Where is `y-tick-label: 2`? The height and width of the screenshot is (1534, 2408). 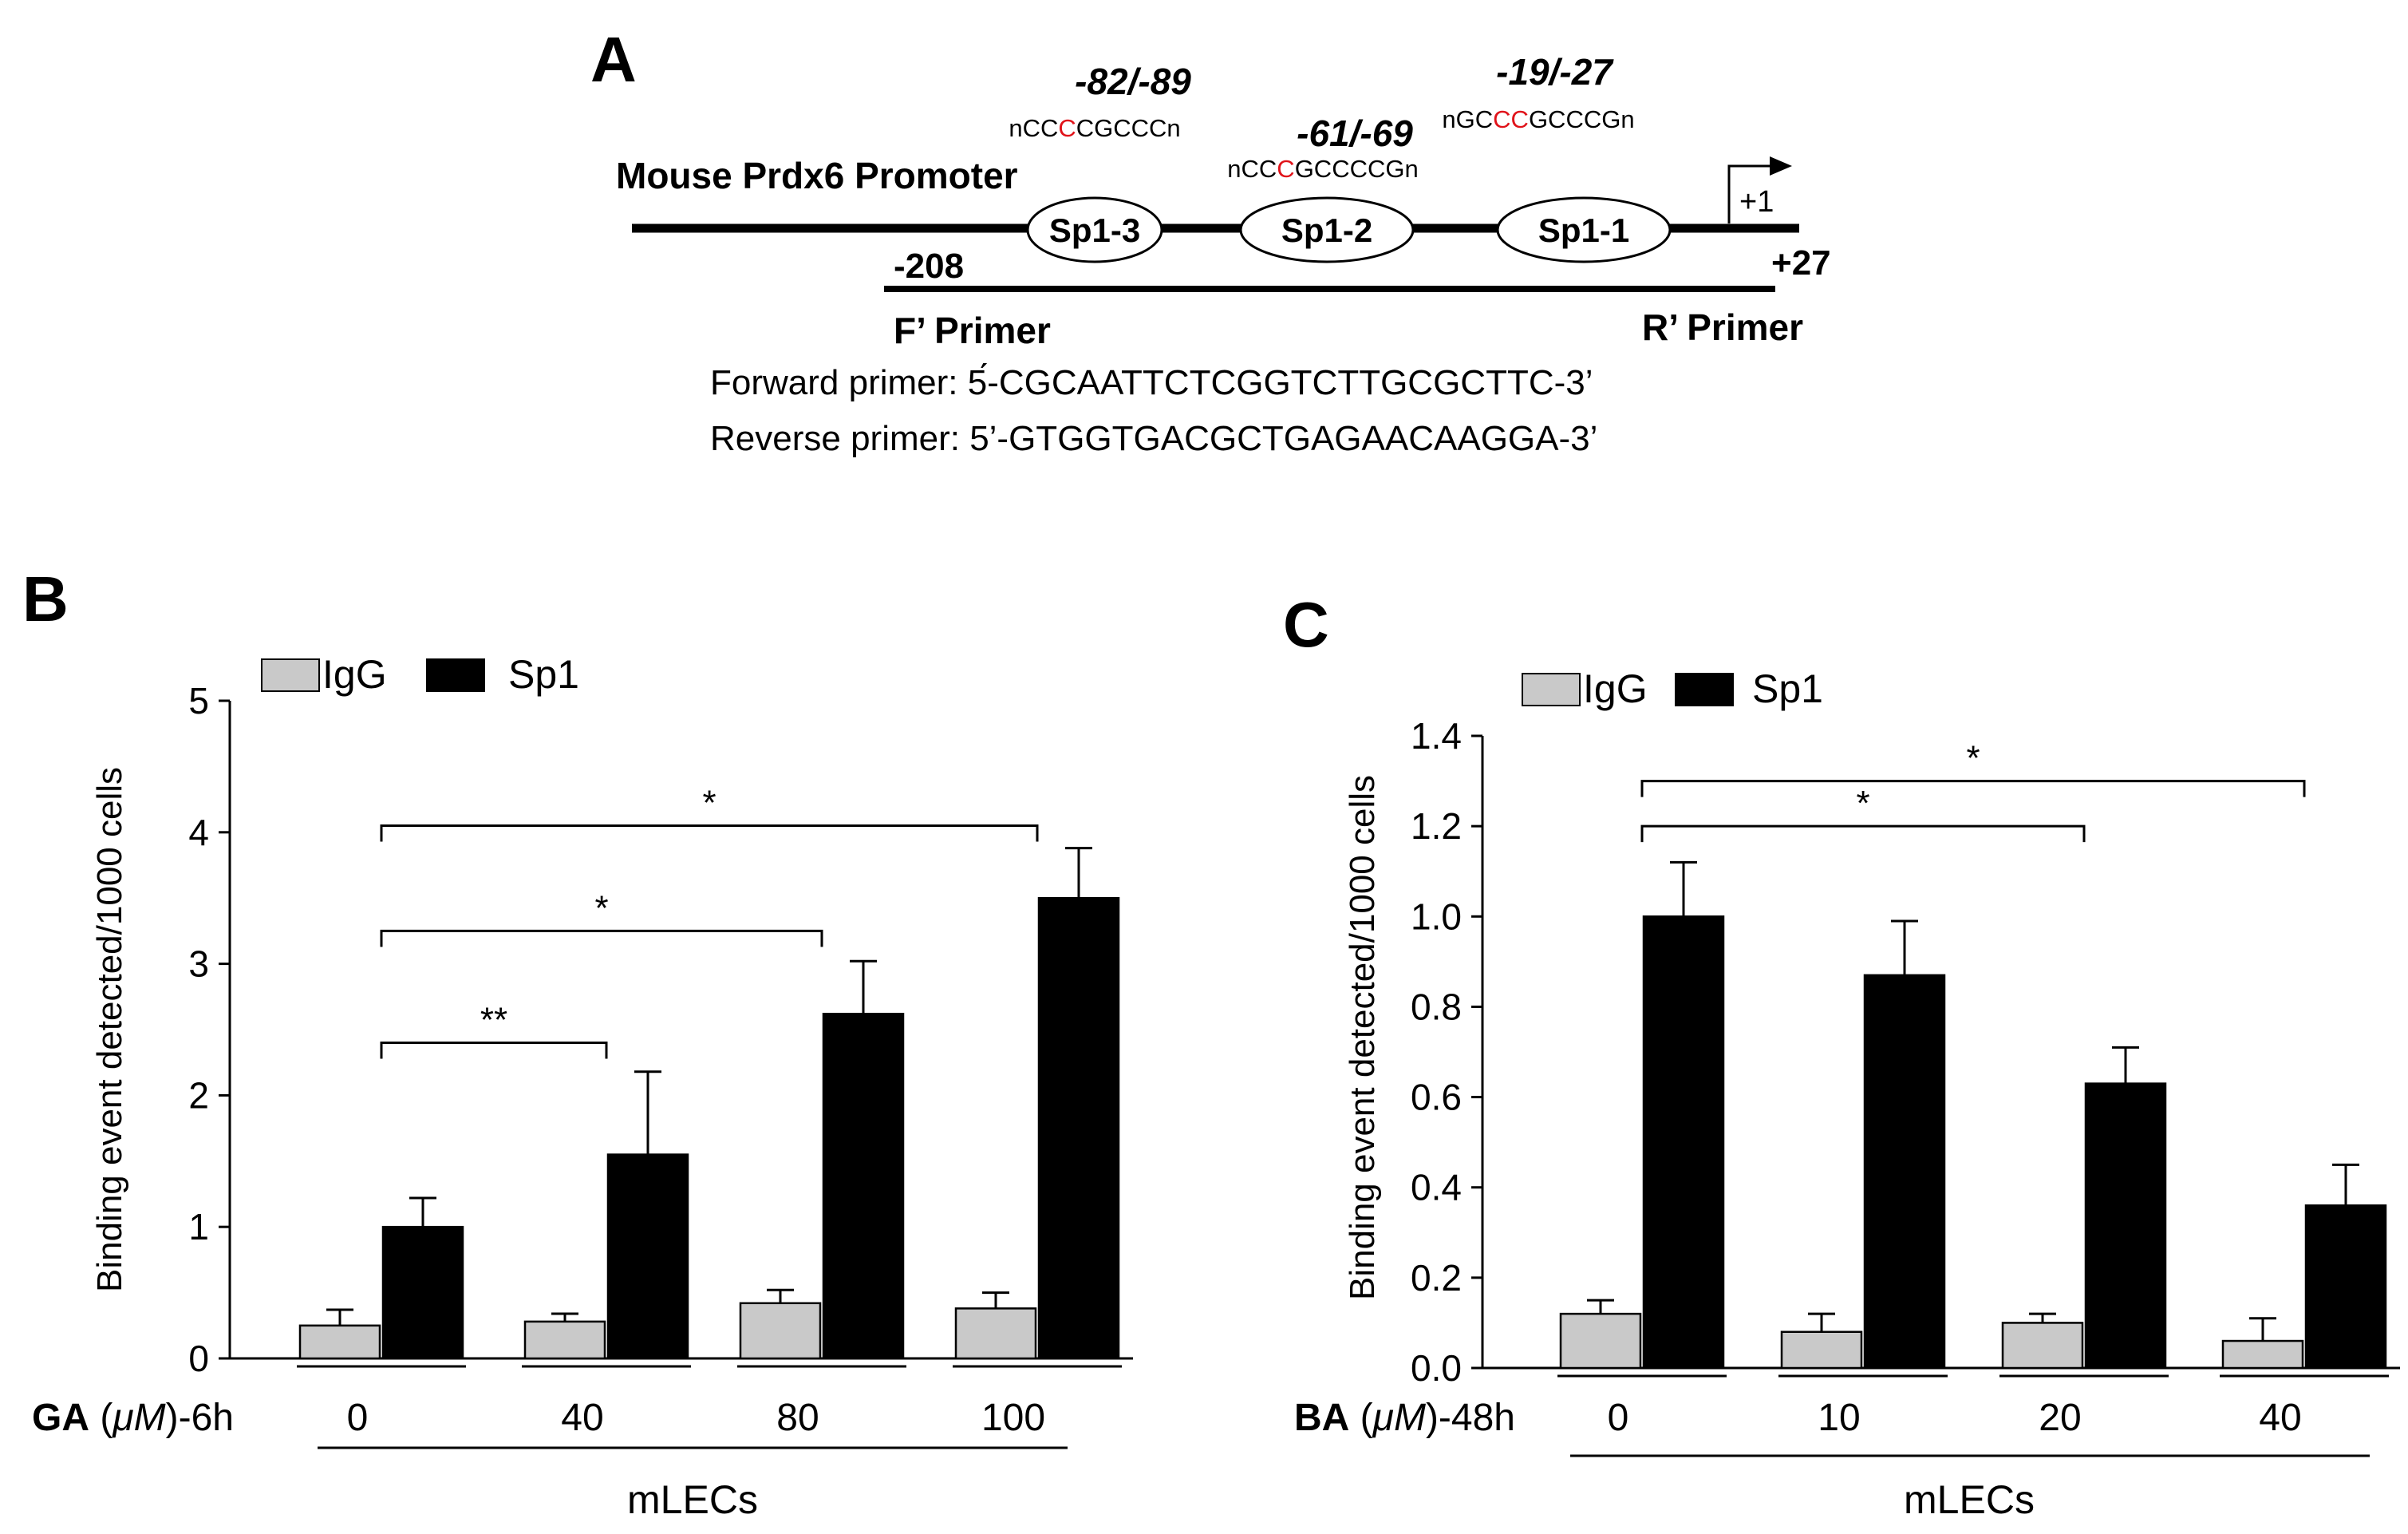
y-tick-label: 2 is located at coordinates (198, 1095).